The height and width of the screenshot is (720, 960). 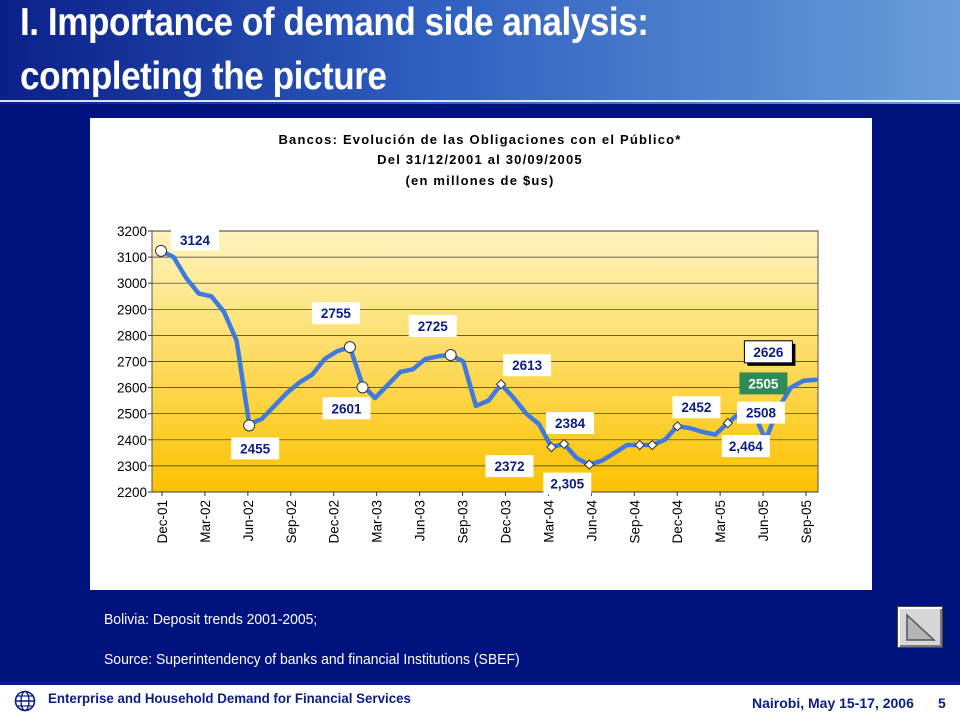 What do you see at coordinates (132, 362) in the screenshot?
I see `y-tick-label: 2700` at bounding box center [132, 362].